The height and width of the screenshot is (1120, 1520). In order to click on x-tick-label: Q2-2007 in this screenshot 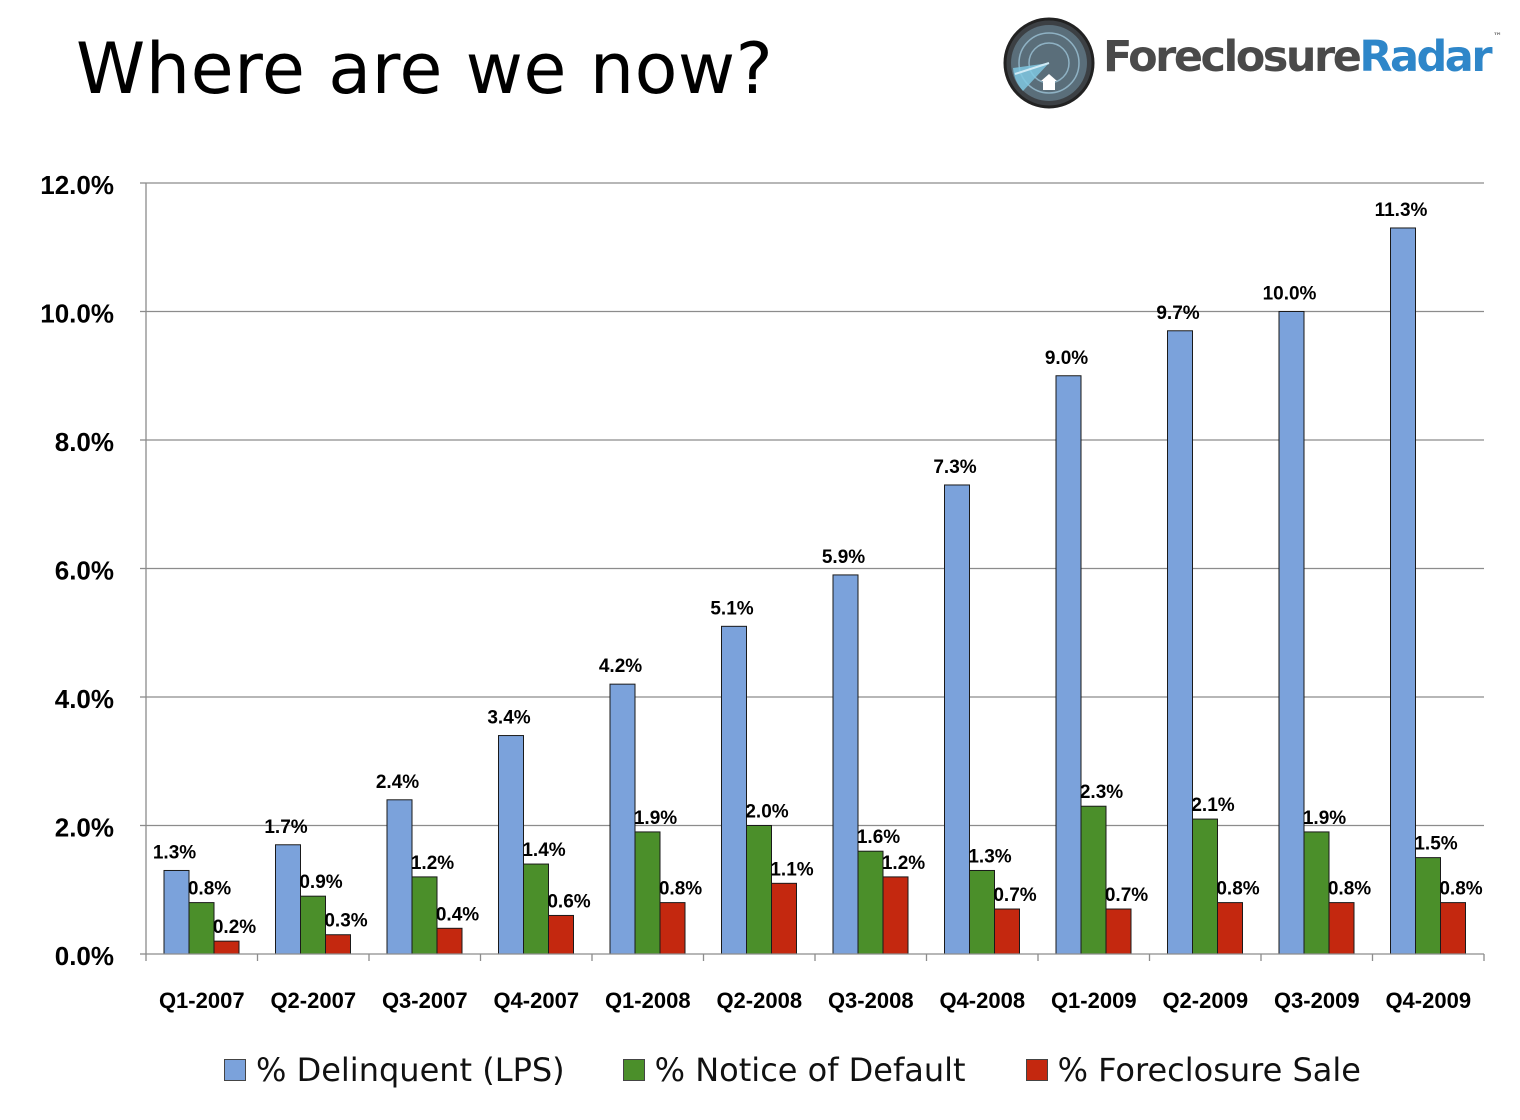, I will do `click(313, 1000)`.